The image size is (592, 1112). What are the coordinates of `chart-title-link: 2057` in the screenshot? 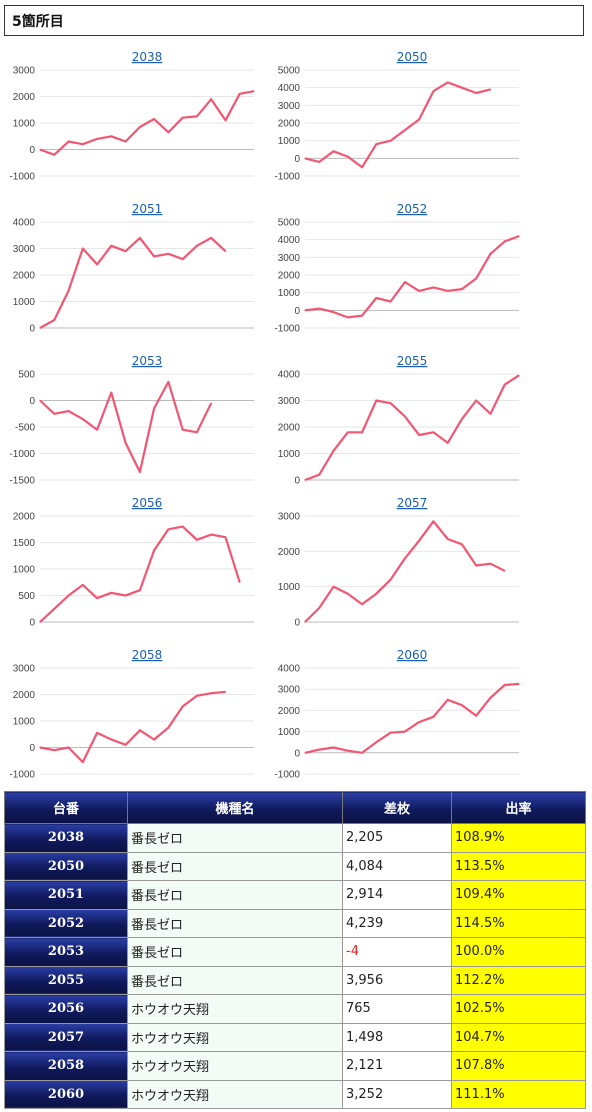 It's located at (412, 503).